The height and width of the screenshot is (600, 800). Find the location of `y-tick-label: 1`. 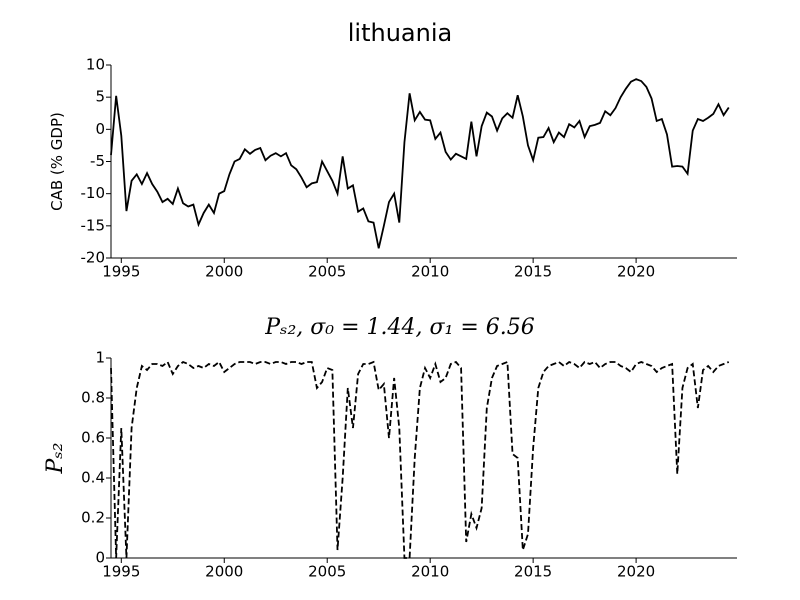

y-tick-label: 1 is located at coordinates (100, 358).